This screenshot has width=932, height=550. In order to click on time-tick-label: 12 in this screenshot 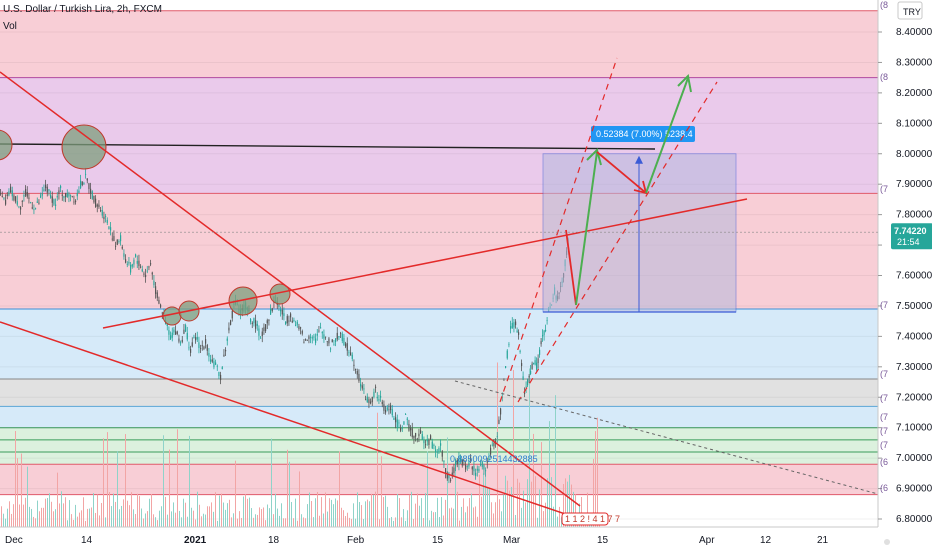, I will do `click(766, 540)`.